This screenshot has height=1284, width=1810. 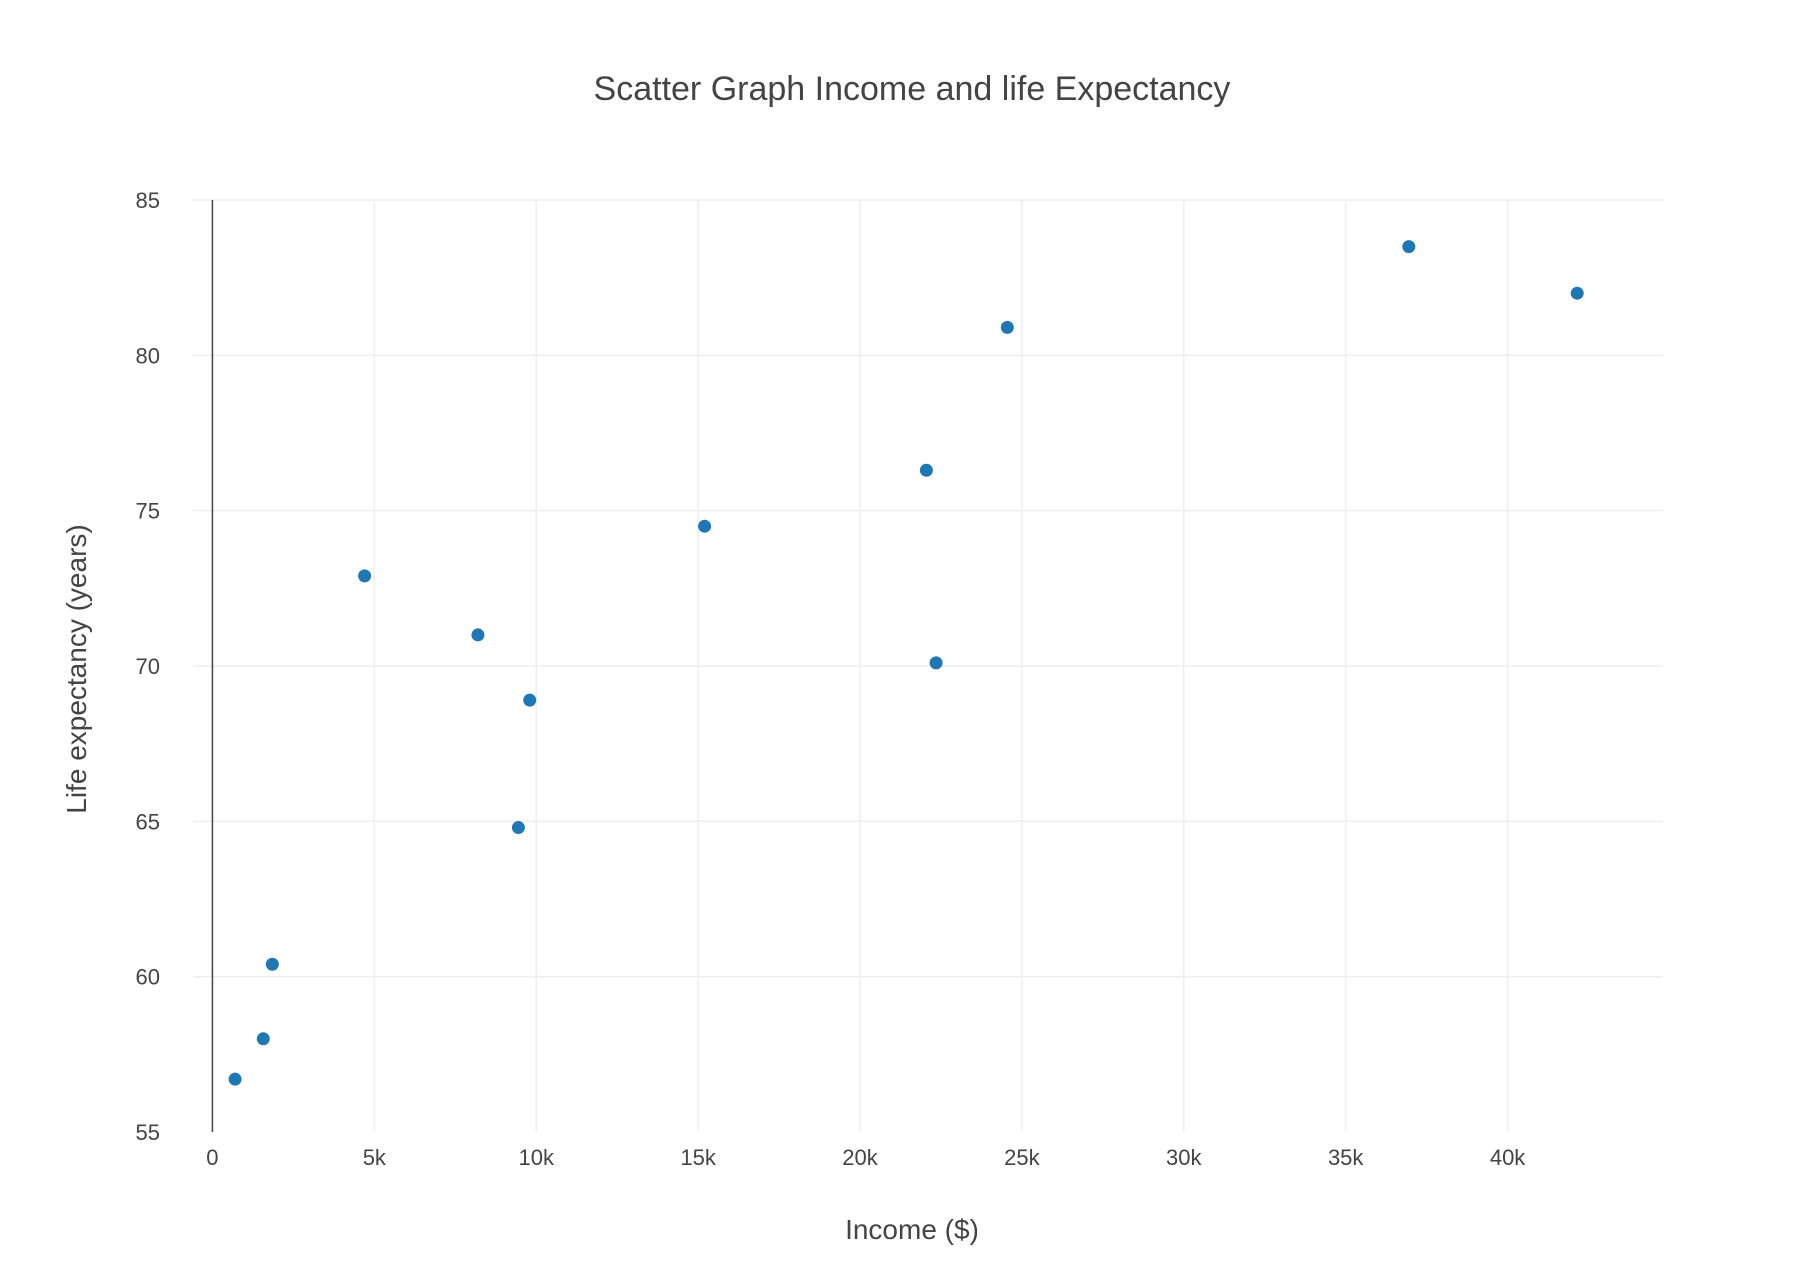 What do you see at coordinates (148, 511) in the screenshot?
I see `y-tick-label: 75` at bounding box center [148, 511].